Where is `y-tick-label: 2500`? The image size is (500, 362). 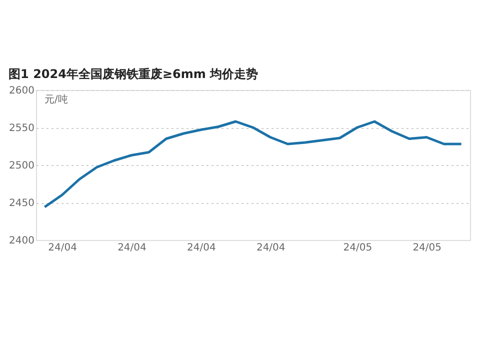 y-tick-label: 2500 is located at coordinates (21, 166).